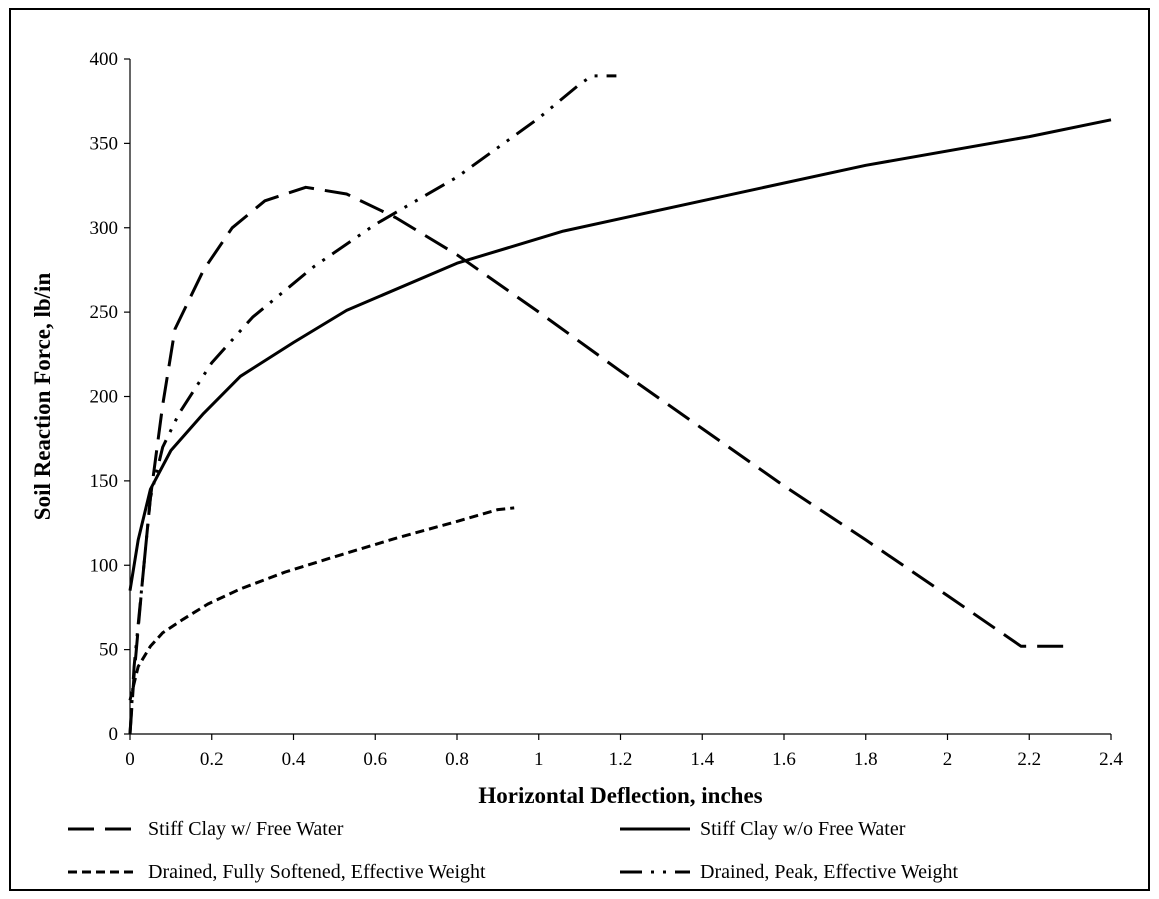  What do you see at coordinates (702, 759) in the screenshot?
I see `x-tick-label: 1.4` at bounding box center [702, 759].